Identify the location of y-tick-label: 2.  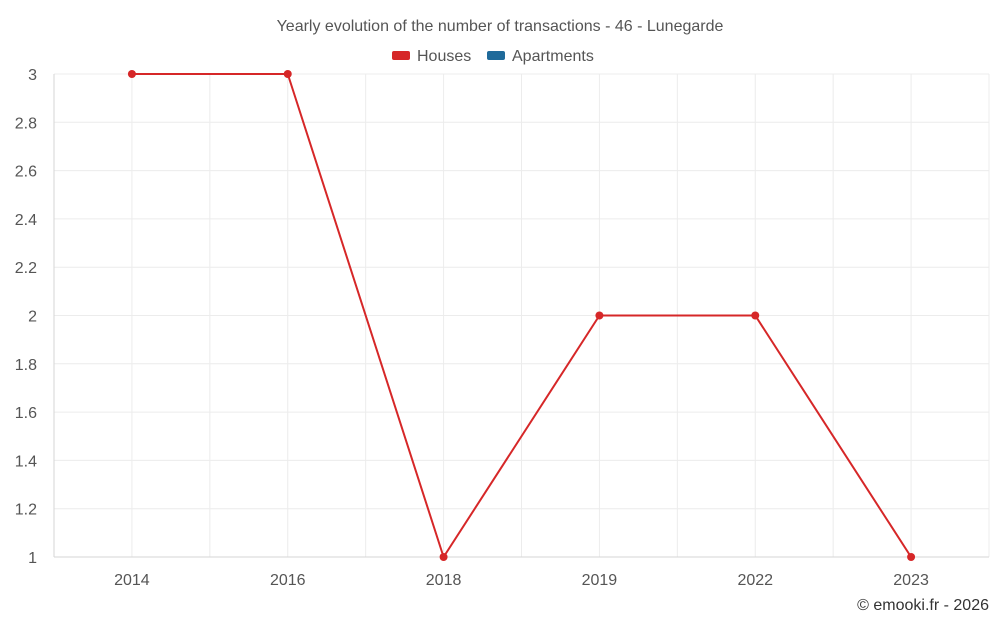
(32, 317).